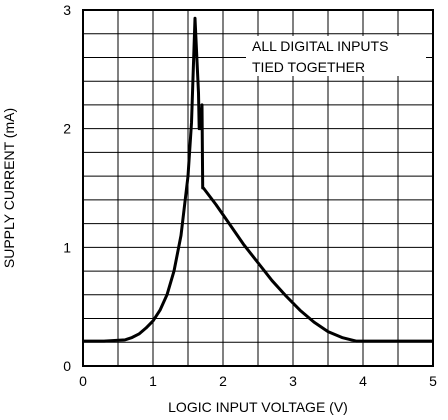  I want to click on annotation-line-1: ALL DIGITAL INPUTS, so click(320, 46).